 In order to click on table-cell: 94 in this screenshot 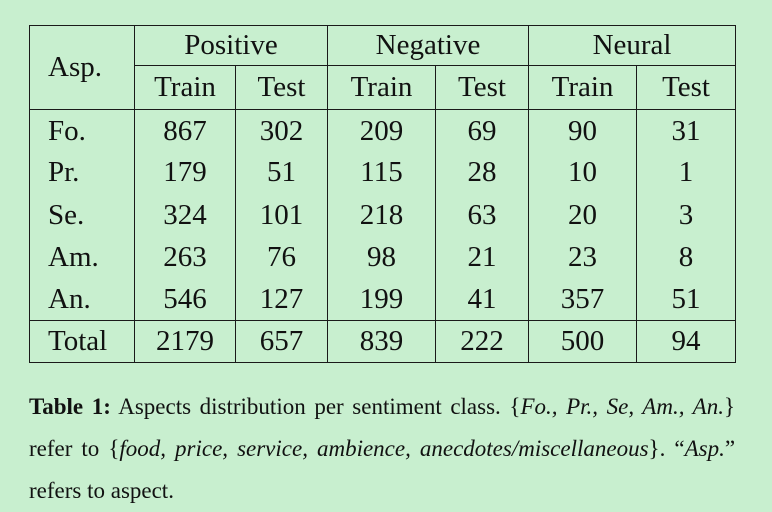, I will do `click(686, 341)`.